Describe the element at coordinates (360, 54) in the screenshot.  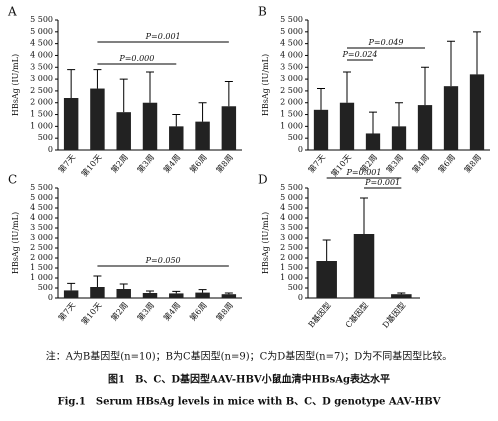
I see `p-value: P=0.024` at that location.